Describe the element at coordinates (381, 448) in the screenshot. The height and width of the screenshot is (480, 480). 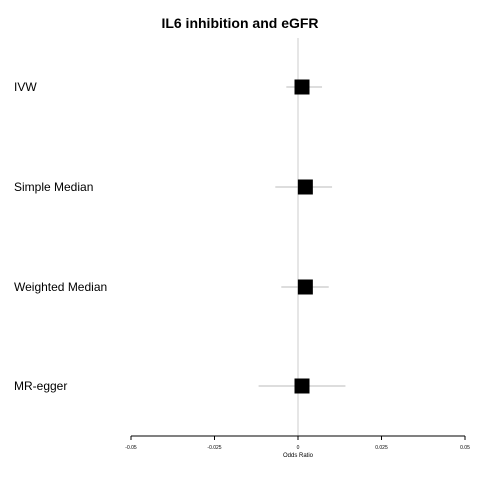
I see `x-tick-label: 0.025` at that location.